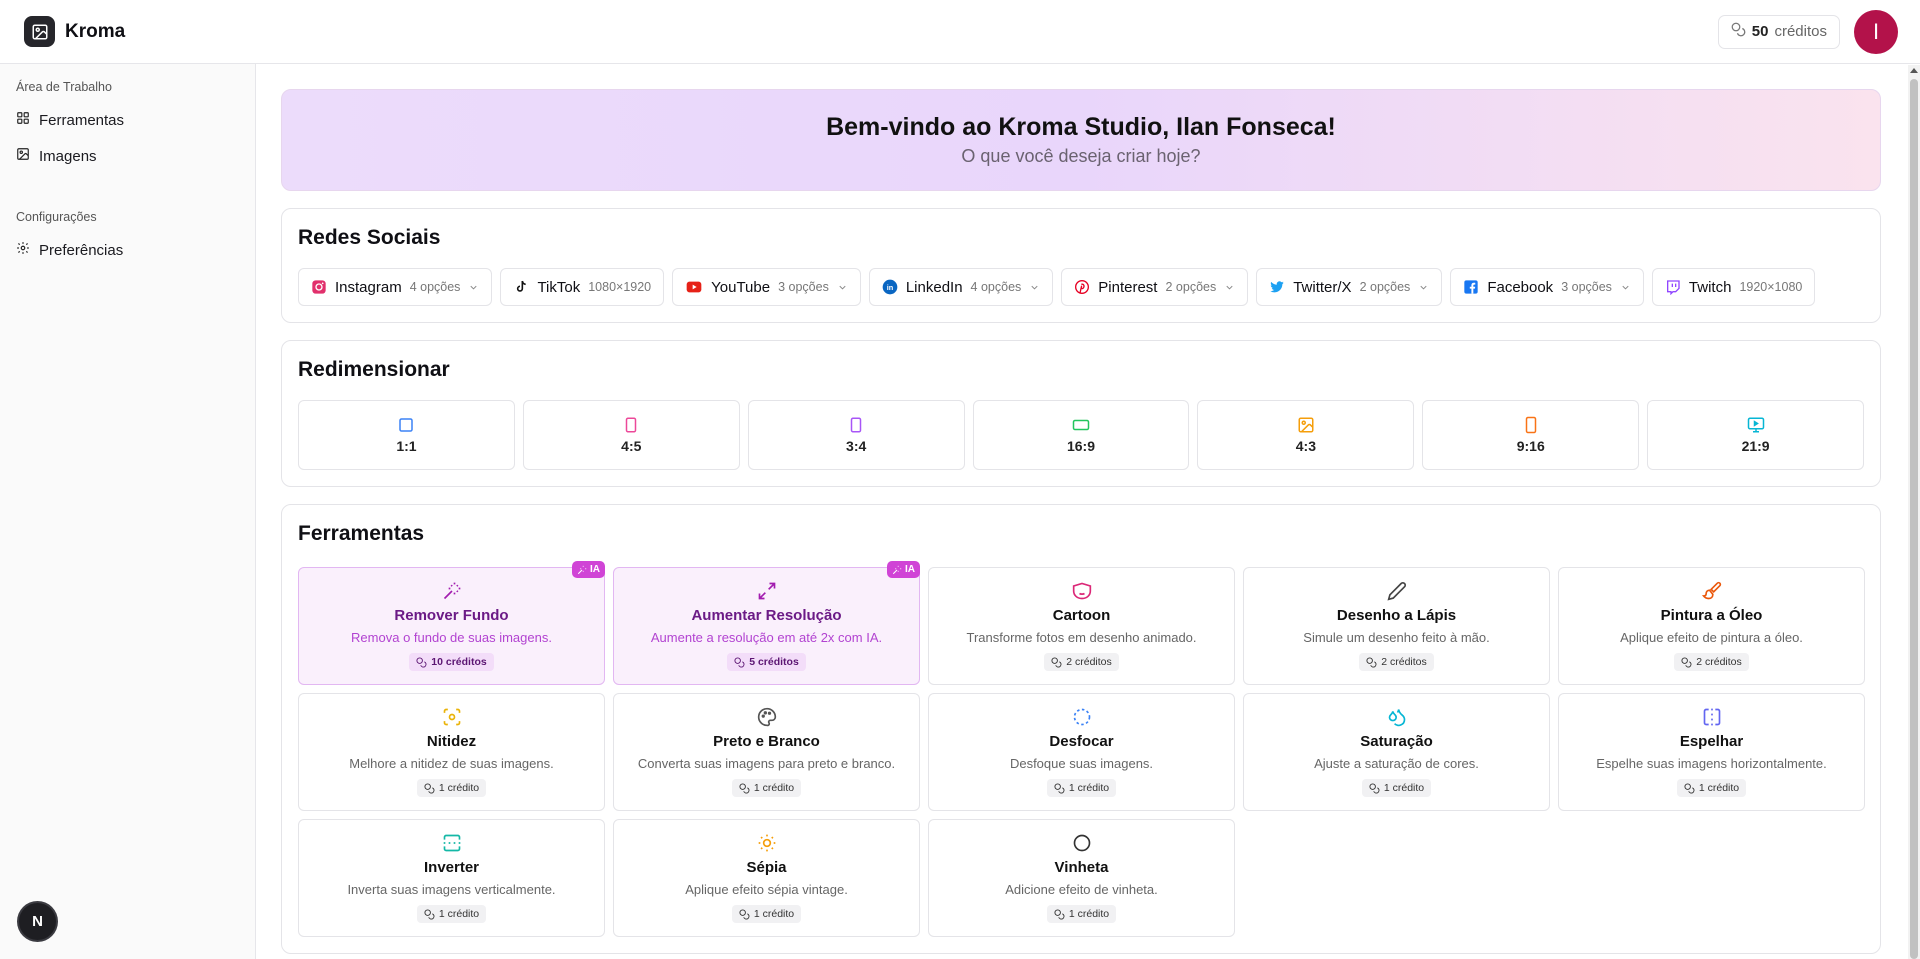 This screenshot has height=959, width=1920. Describe the element at coordinates (74, 31) in the screenshot. I see `brand: Kroma` at that location.